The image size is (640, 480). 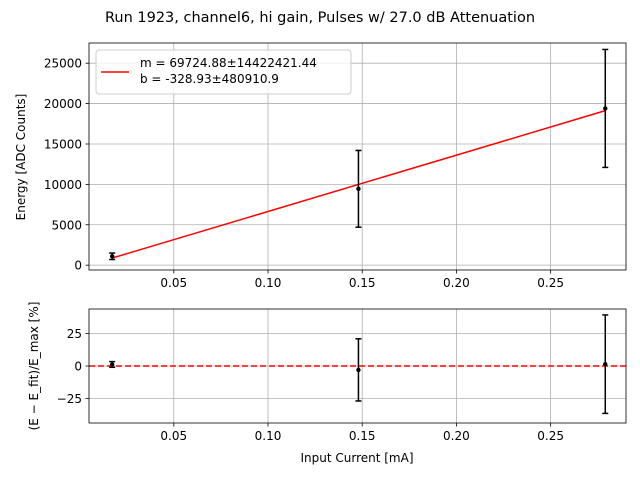 What do you see at coordinates (228, 63) in the screenshot?
I see `legend-entry-slope: m = 69724.88±14422421.44` at bounding box center [228, 63].